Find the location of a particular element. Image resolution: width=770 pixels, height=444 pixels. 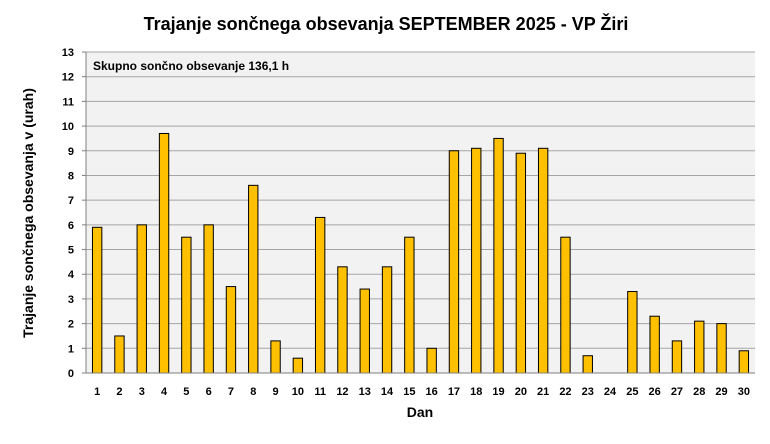

y-tick-label: 6 is located at coordinates (71, 226).